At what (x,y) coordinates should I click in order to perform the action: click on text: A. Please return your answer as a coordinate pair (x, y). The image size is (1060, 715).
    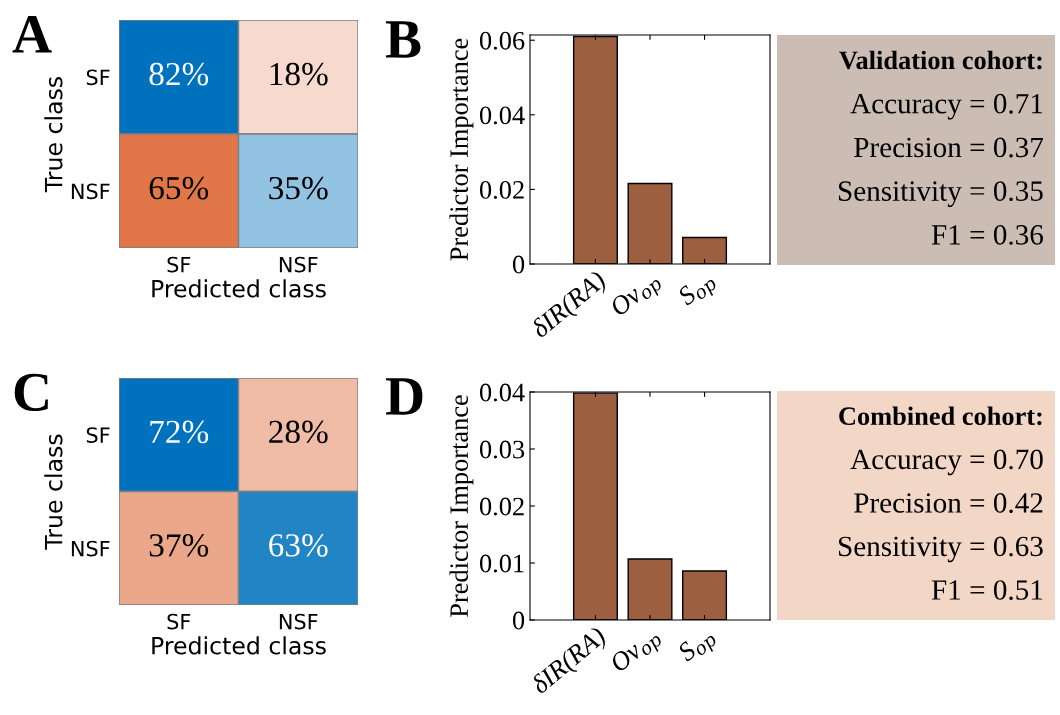
    Looking at the image, I should click on (32, 34).